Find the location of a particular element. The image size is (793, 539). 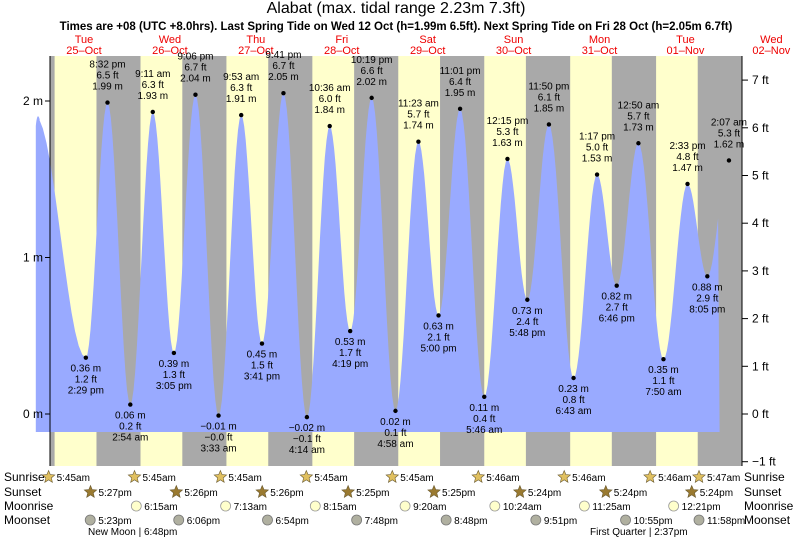

left-tick-label: 0 m is located at coordinates (33, 414).